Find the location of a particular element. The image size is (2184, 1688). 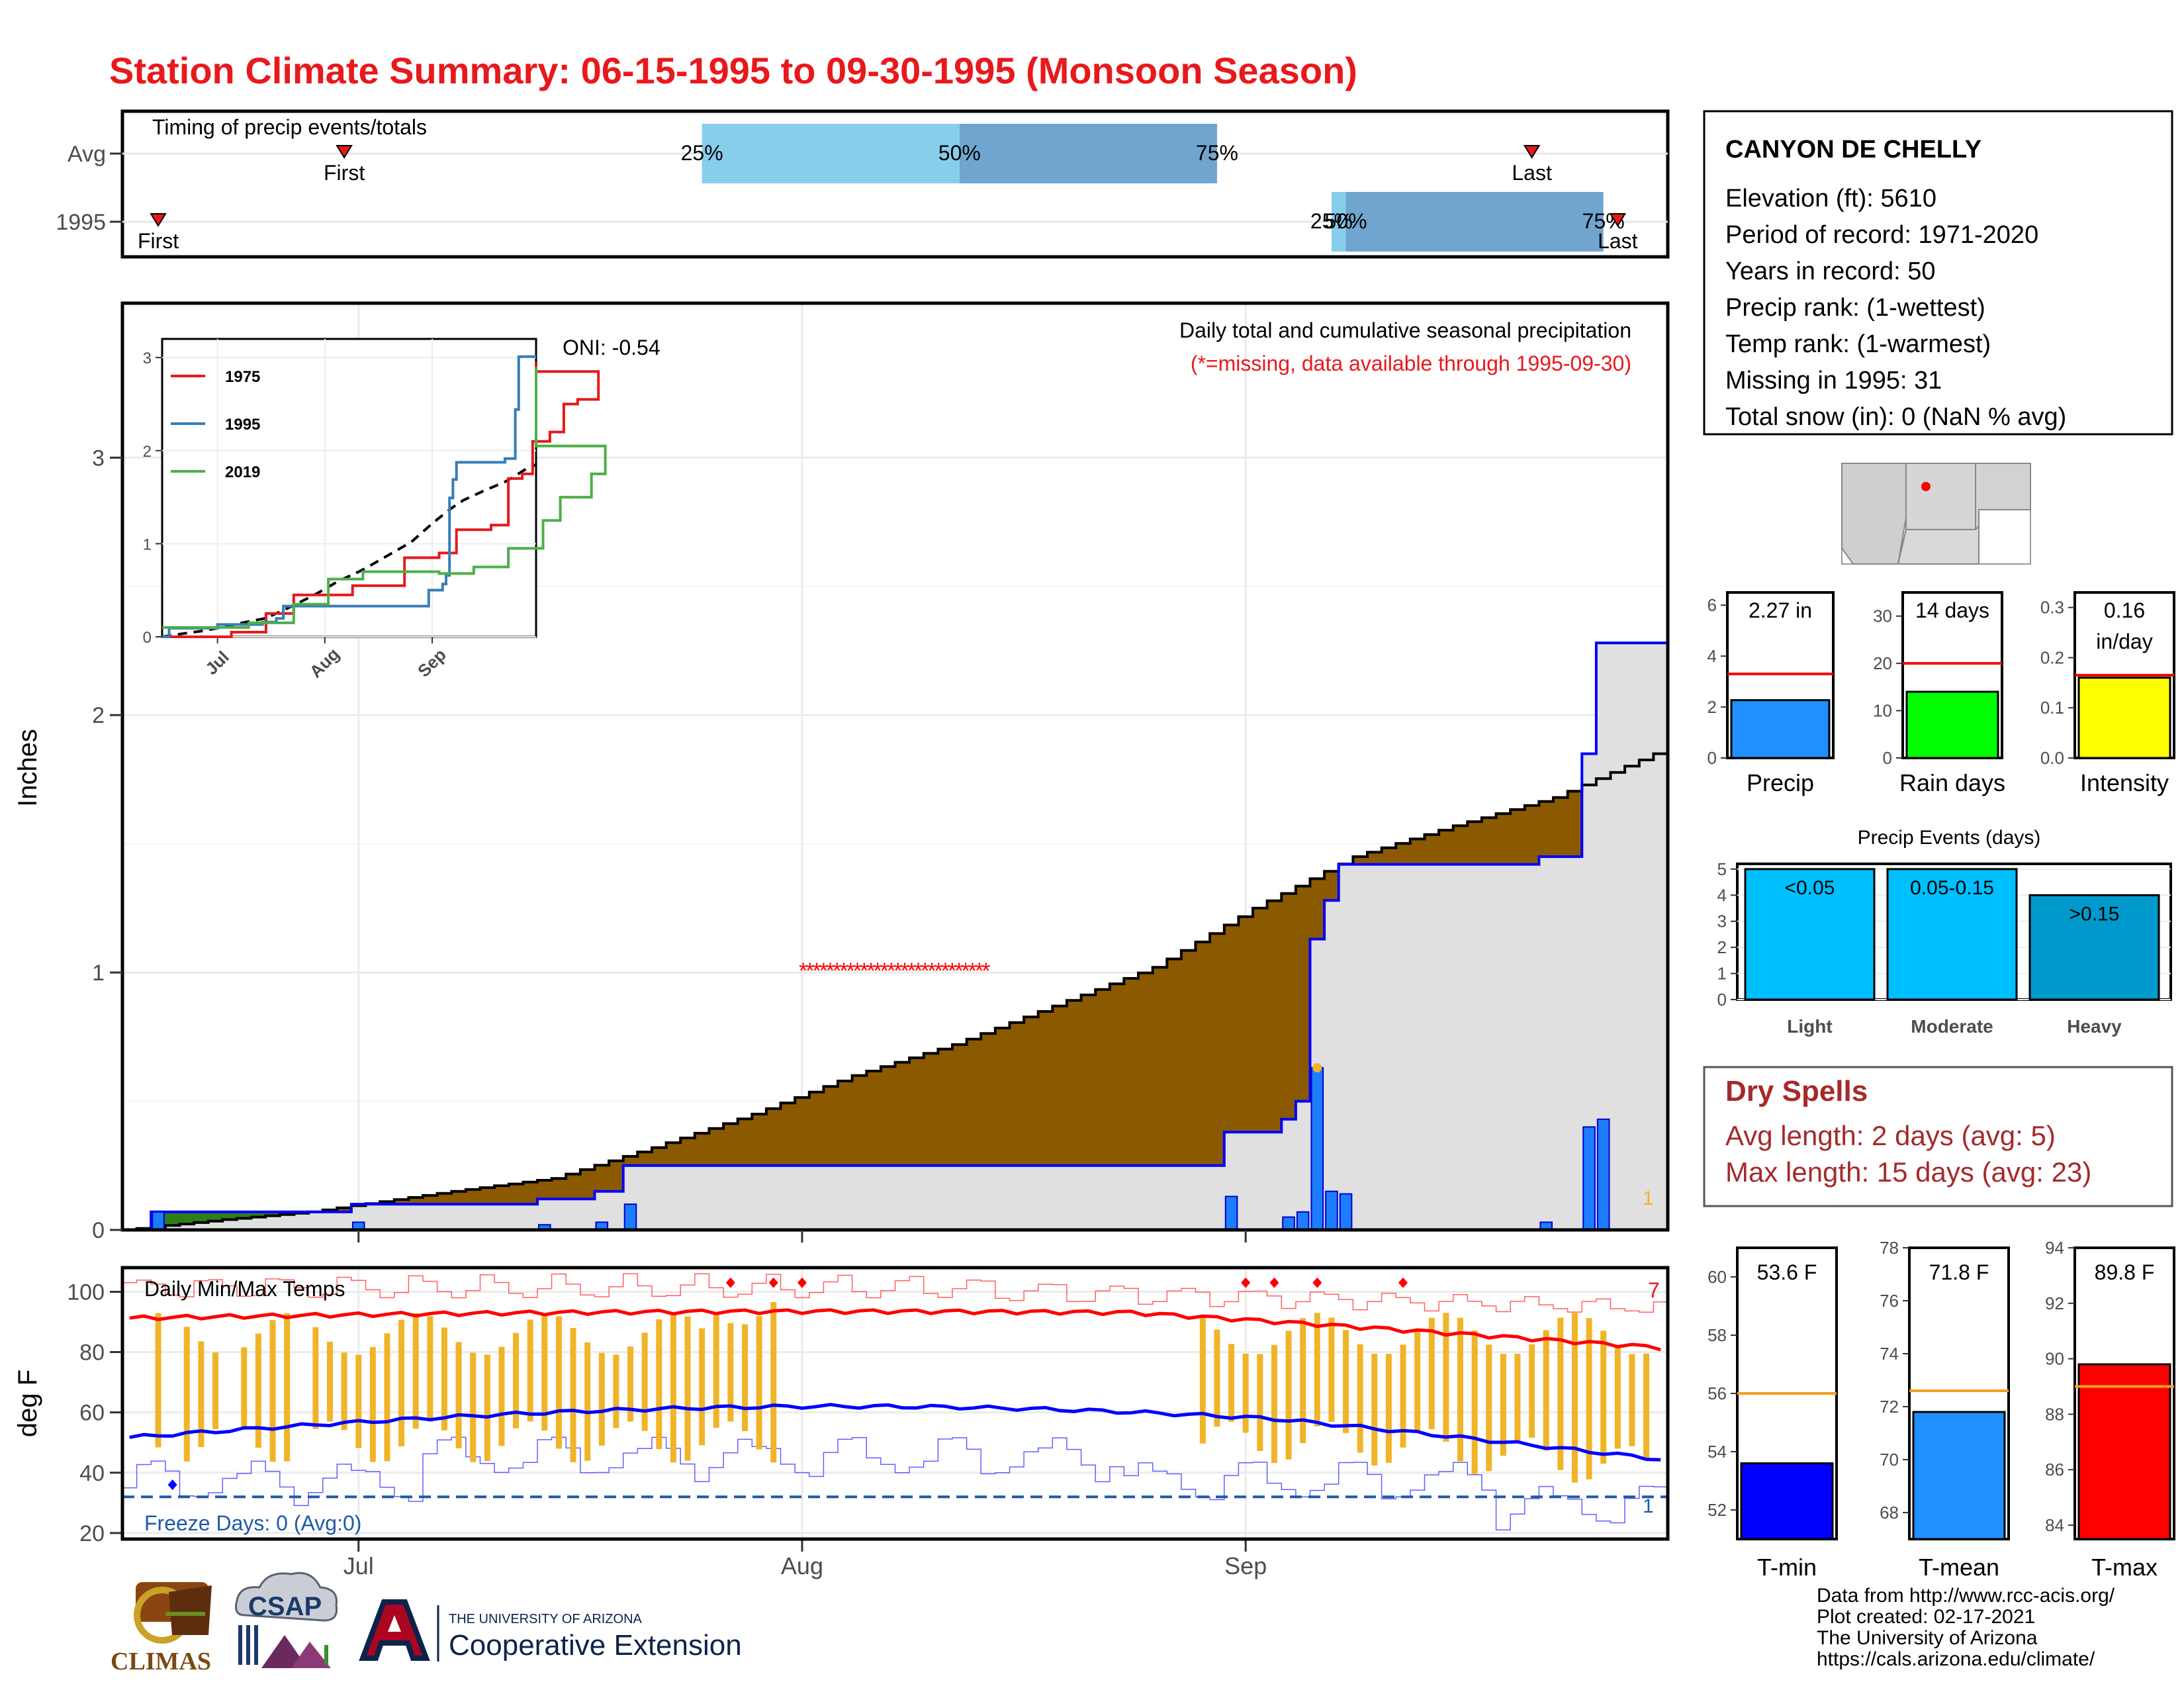

temp-value-label: 71.8 F is located at coordinates (1959, 1272).